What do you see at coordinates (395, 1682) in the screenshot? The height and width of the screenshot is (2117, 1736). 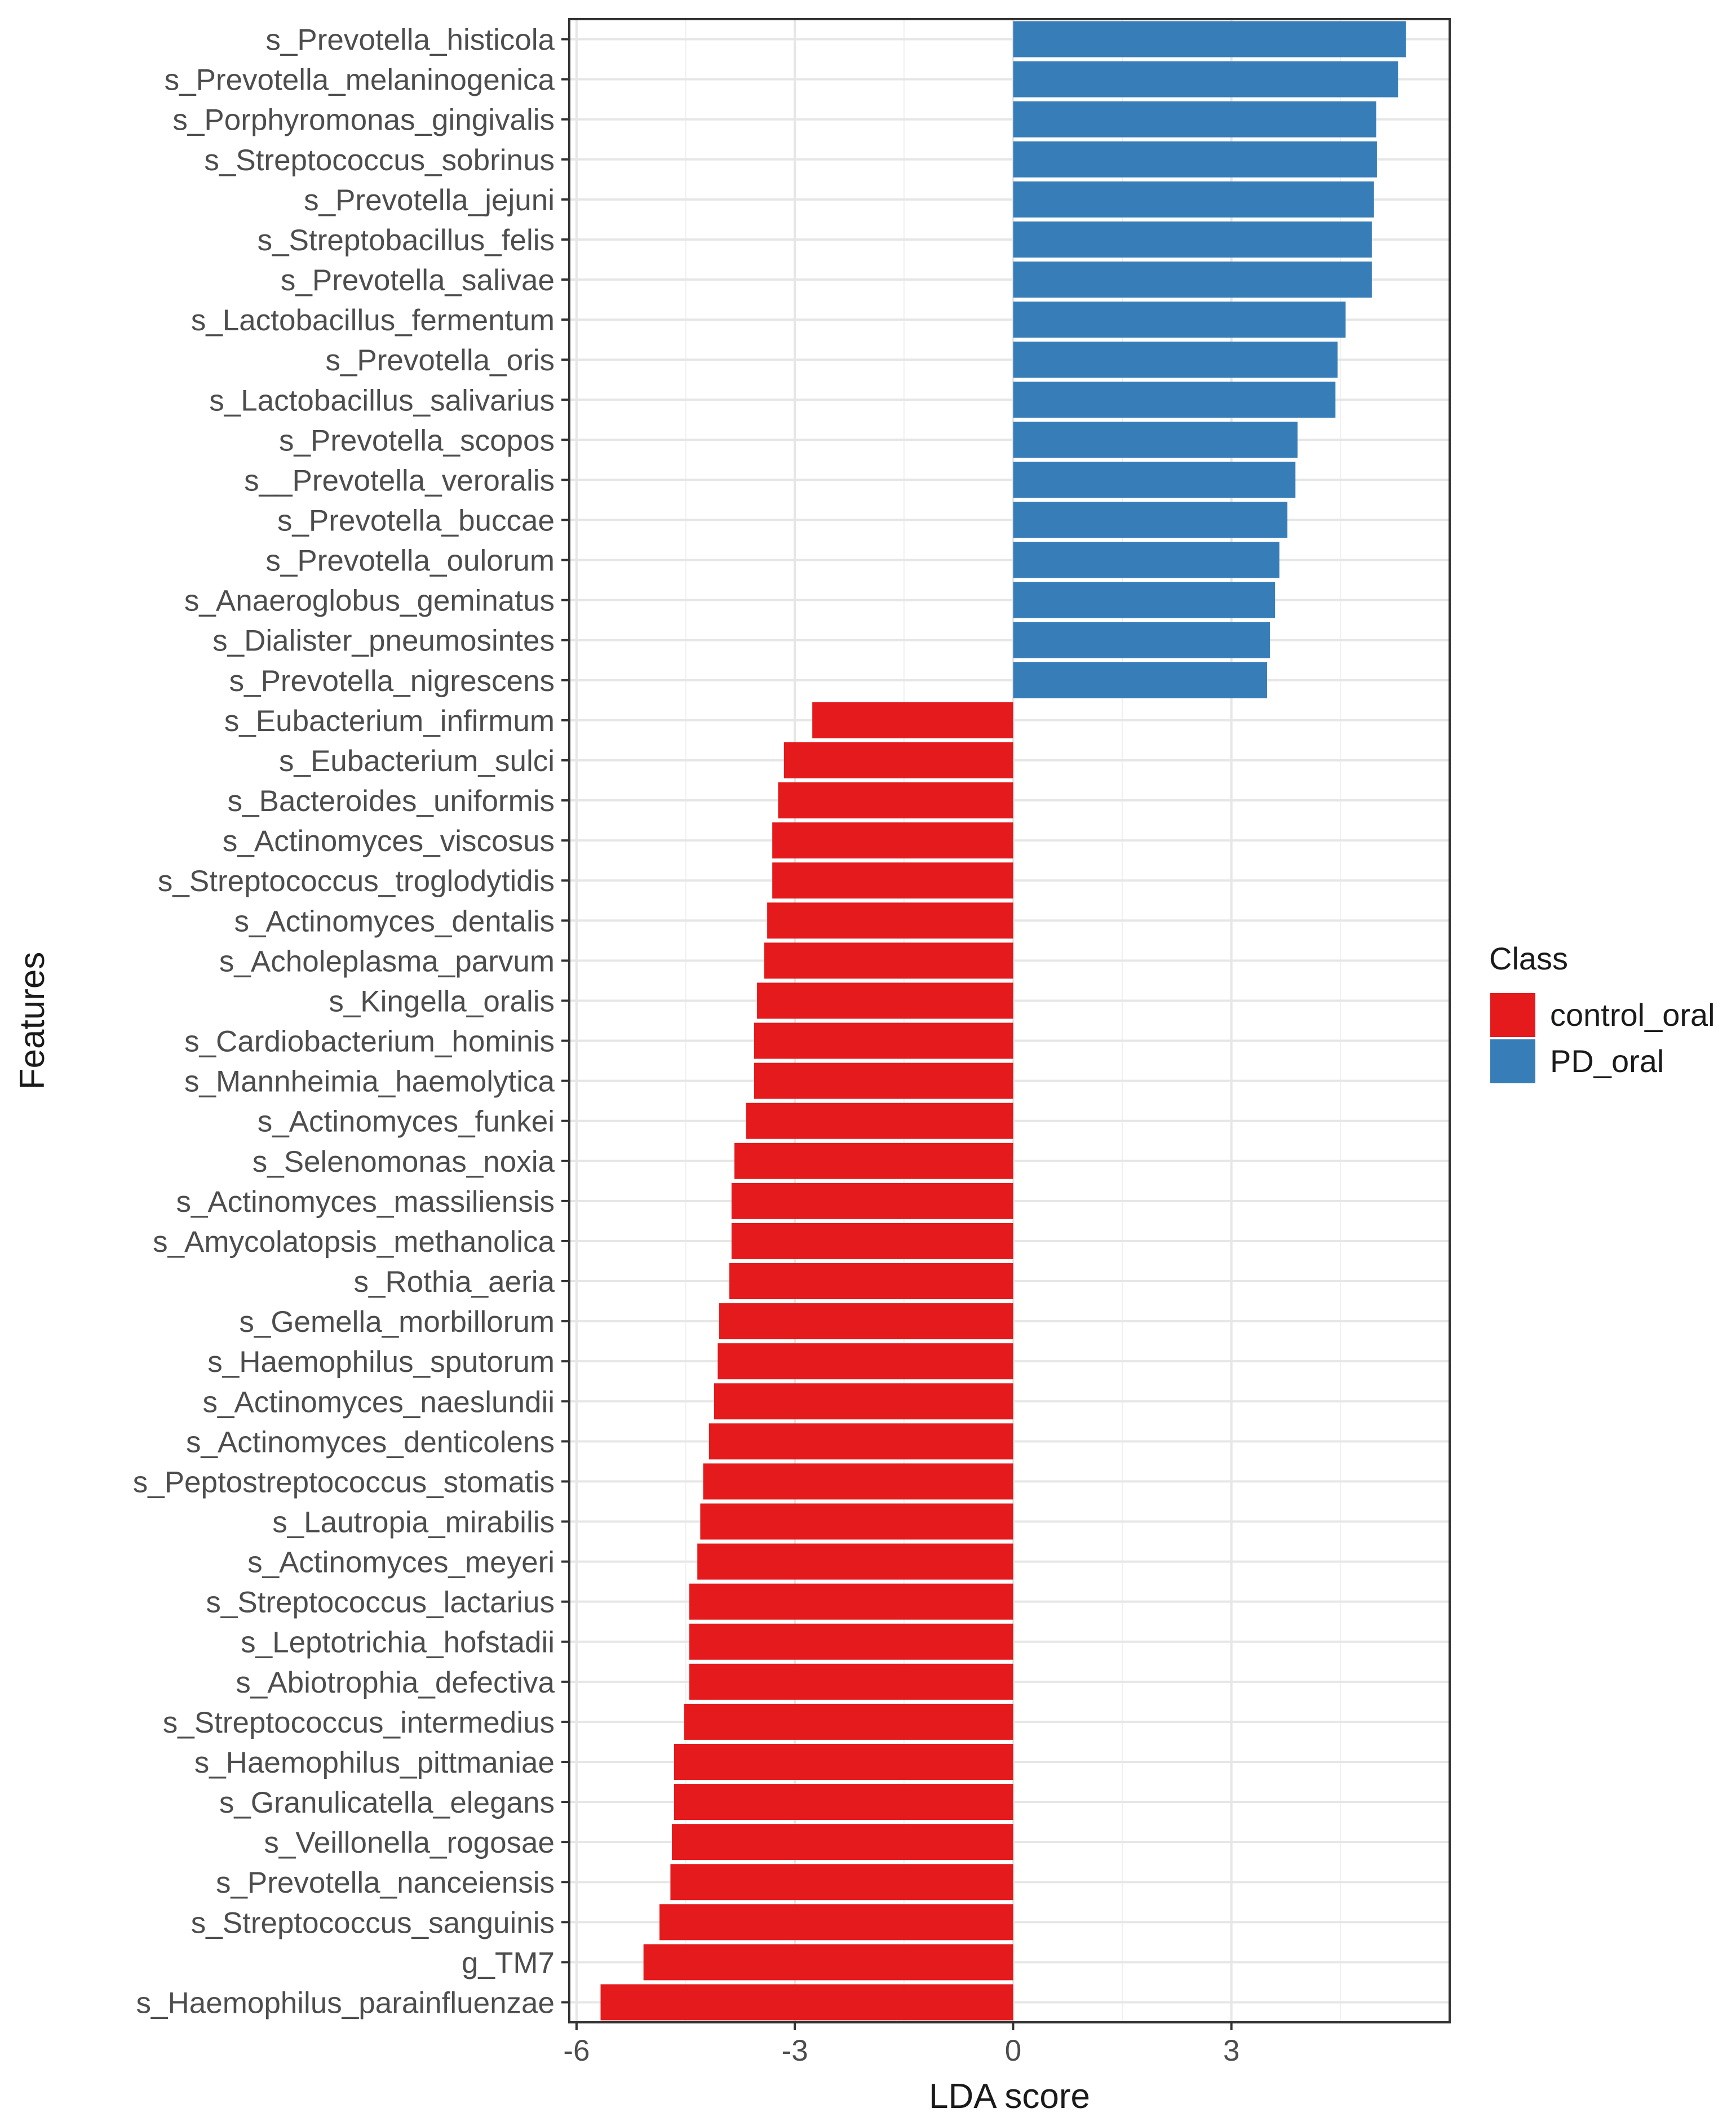 I see `y-tick-label: s_Abiotrophia_defectiva` at bounding box center [395, 1682].